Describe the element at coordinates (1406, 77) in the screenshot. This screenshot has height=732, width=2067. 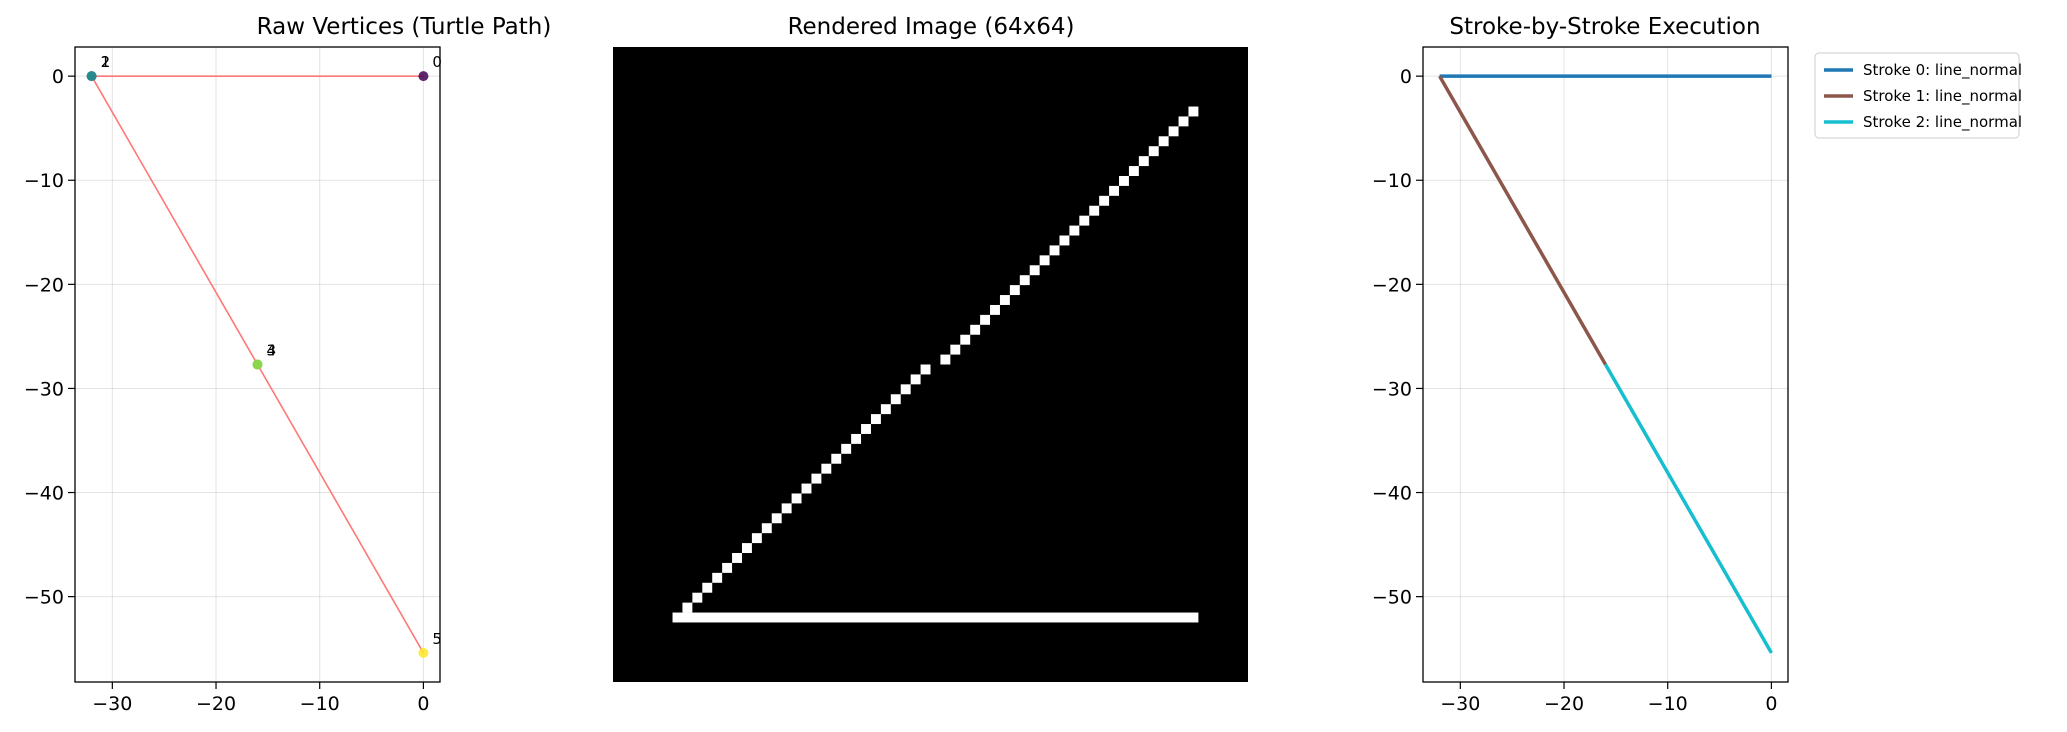
I see `p3-ytick-label: 0` at that location.